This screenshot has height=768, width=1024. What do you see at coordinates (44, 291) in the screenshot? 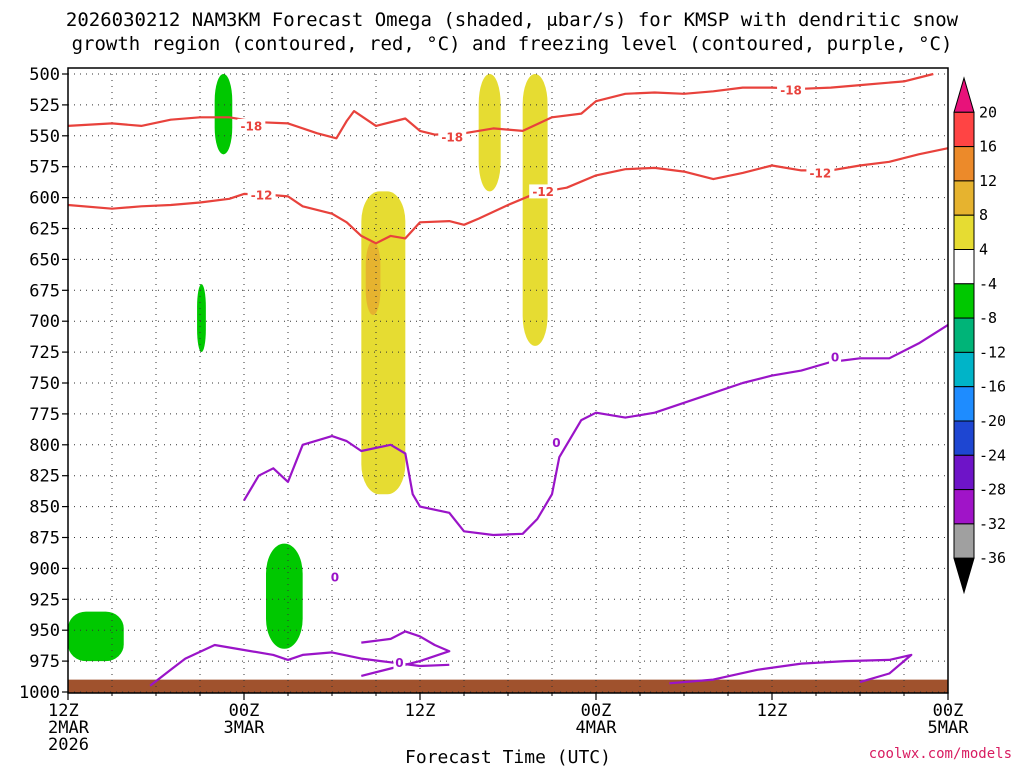
I see `y-tick-label-675: 675` at bounding box center [44, 291].